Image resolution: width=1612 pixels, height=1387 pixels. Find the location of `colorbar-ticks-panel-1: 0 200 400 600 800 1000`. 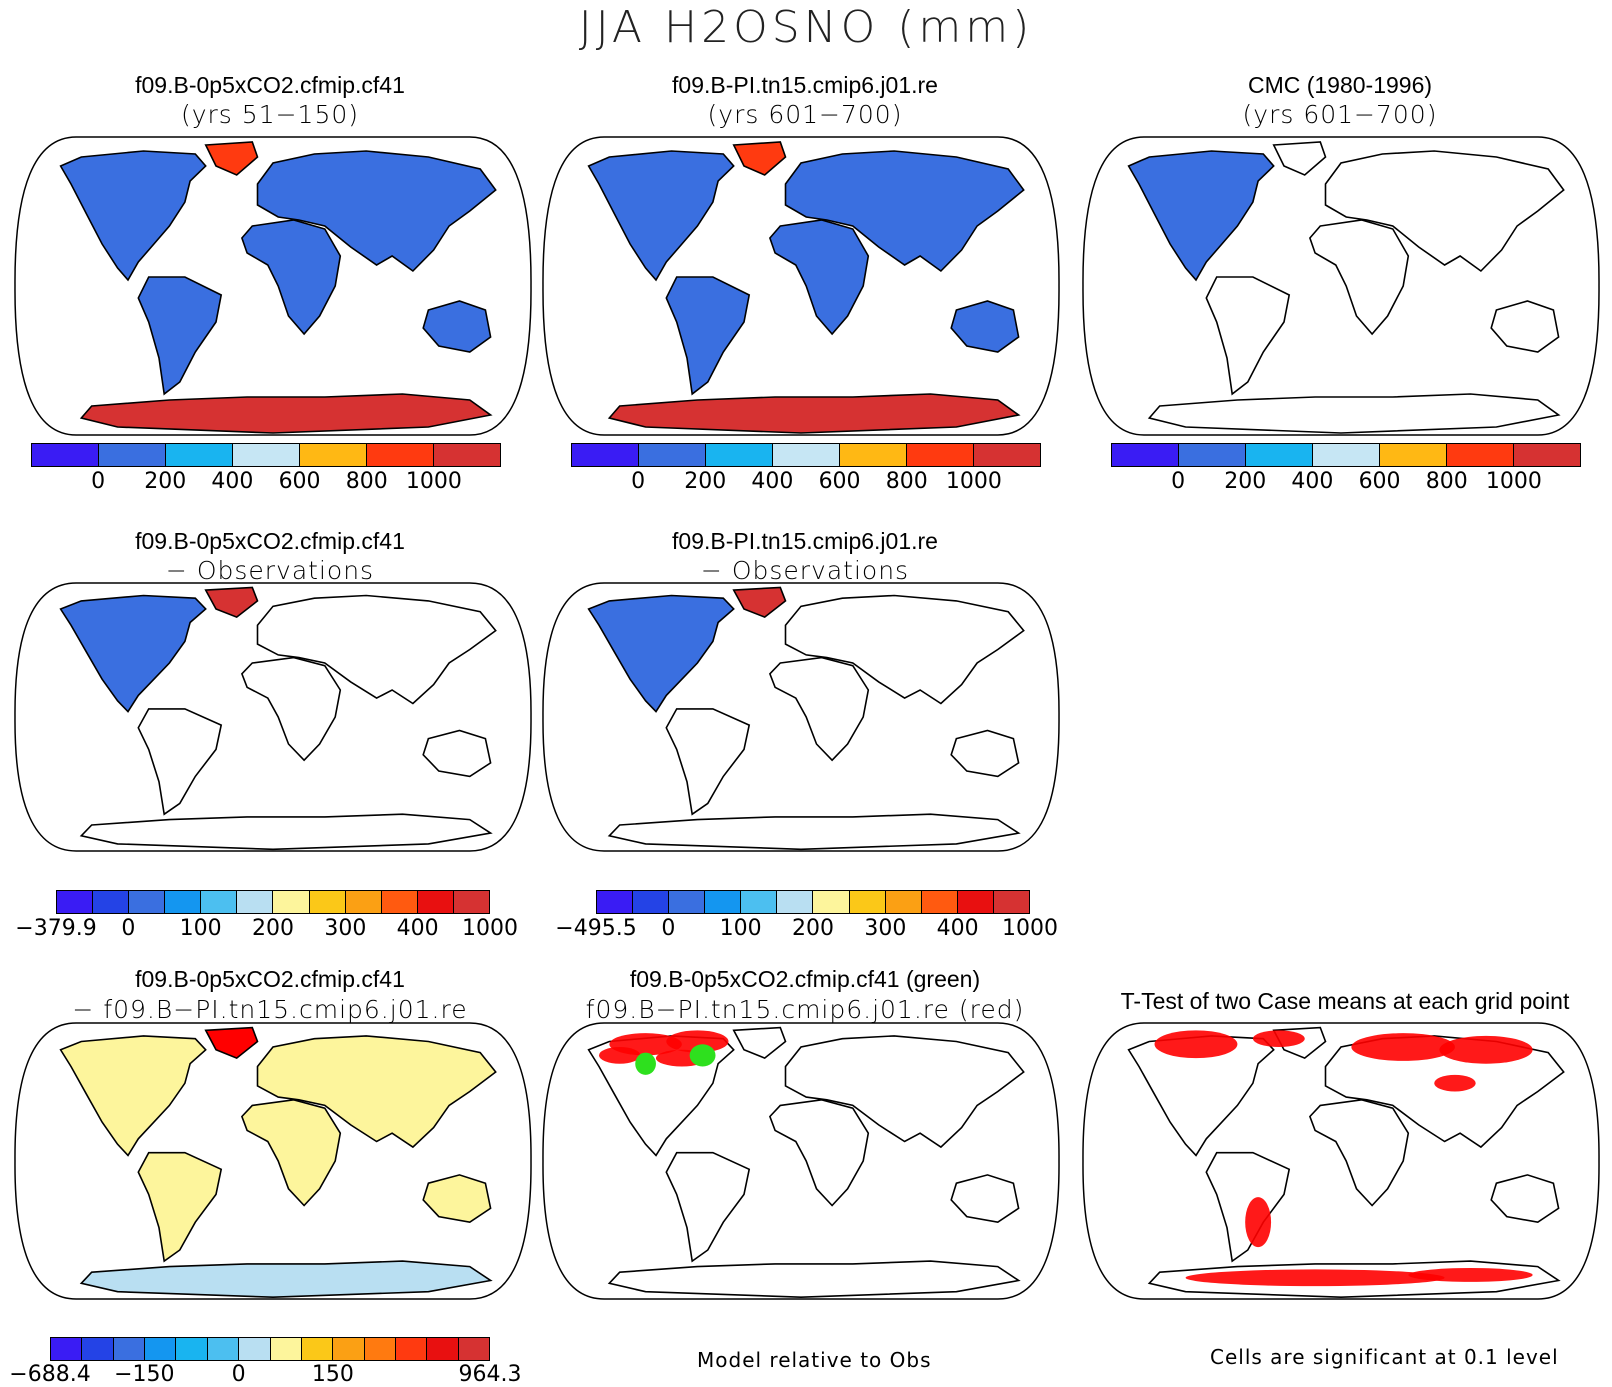

colorbar-ticks-panel-1: 0 200 400 600 800 1000 is located at coordinates (266, 483).